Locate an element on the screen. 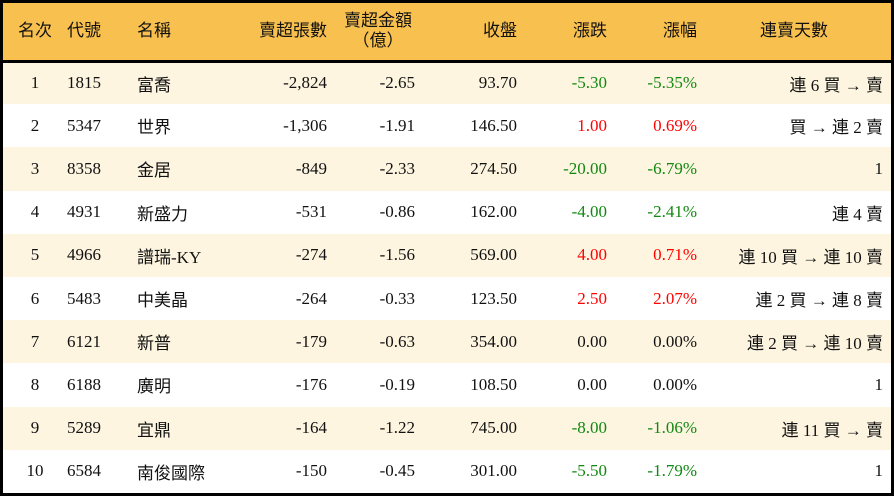 Image resolution: width=894 pixels, height=496 pixels. header-name: 名稱 is located at coordinates (154, 31).